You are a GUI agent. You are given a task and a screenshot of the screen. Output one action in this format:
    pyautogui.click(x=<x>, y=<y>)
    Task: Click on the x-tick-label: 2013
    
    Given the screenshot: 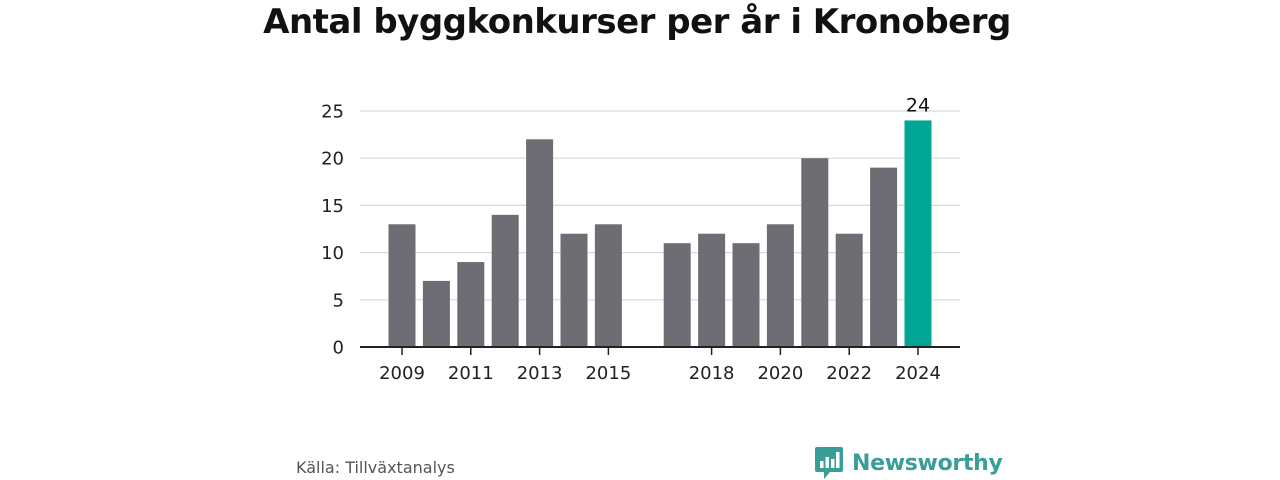 What is the action you would take?
    pyautogui.click(x=540, y=373)
    